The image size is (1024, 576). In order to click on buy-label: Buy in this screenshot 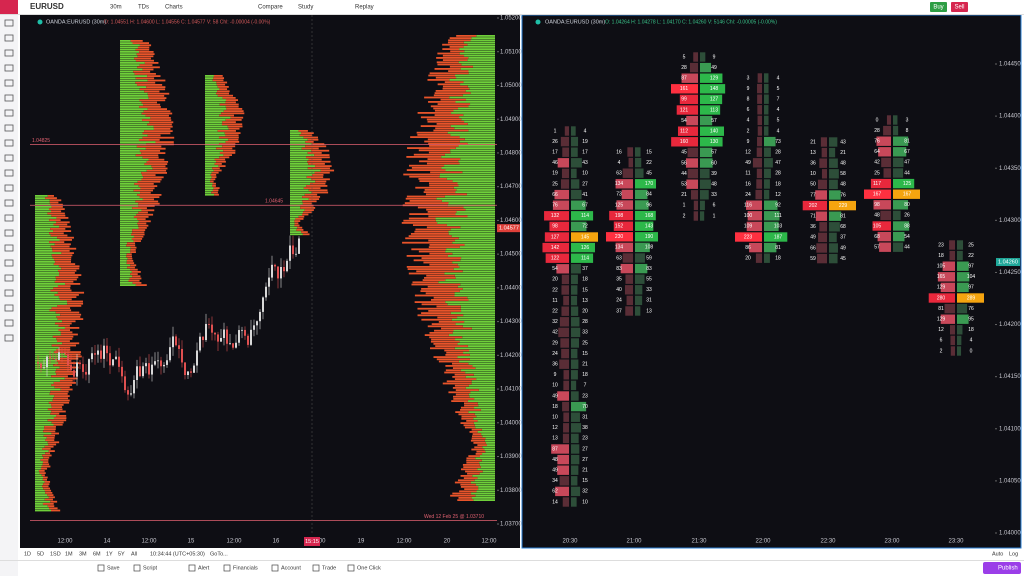, I will do `click(938, 8)`.